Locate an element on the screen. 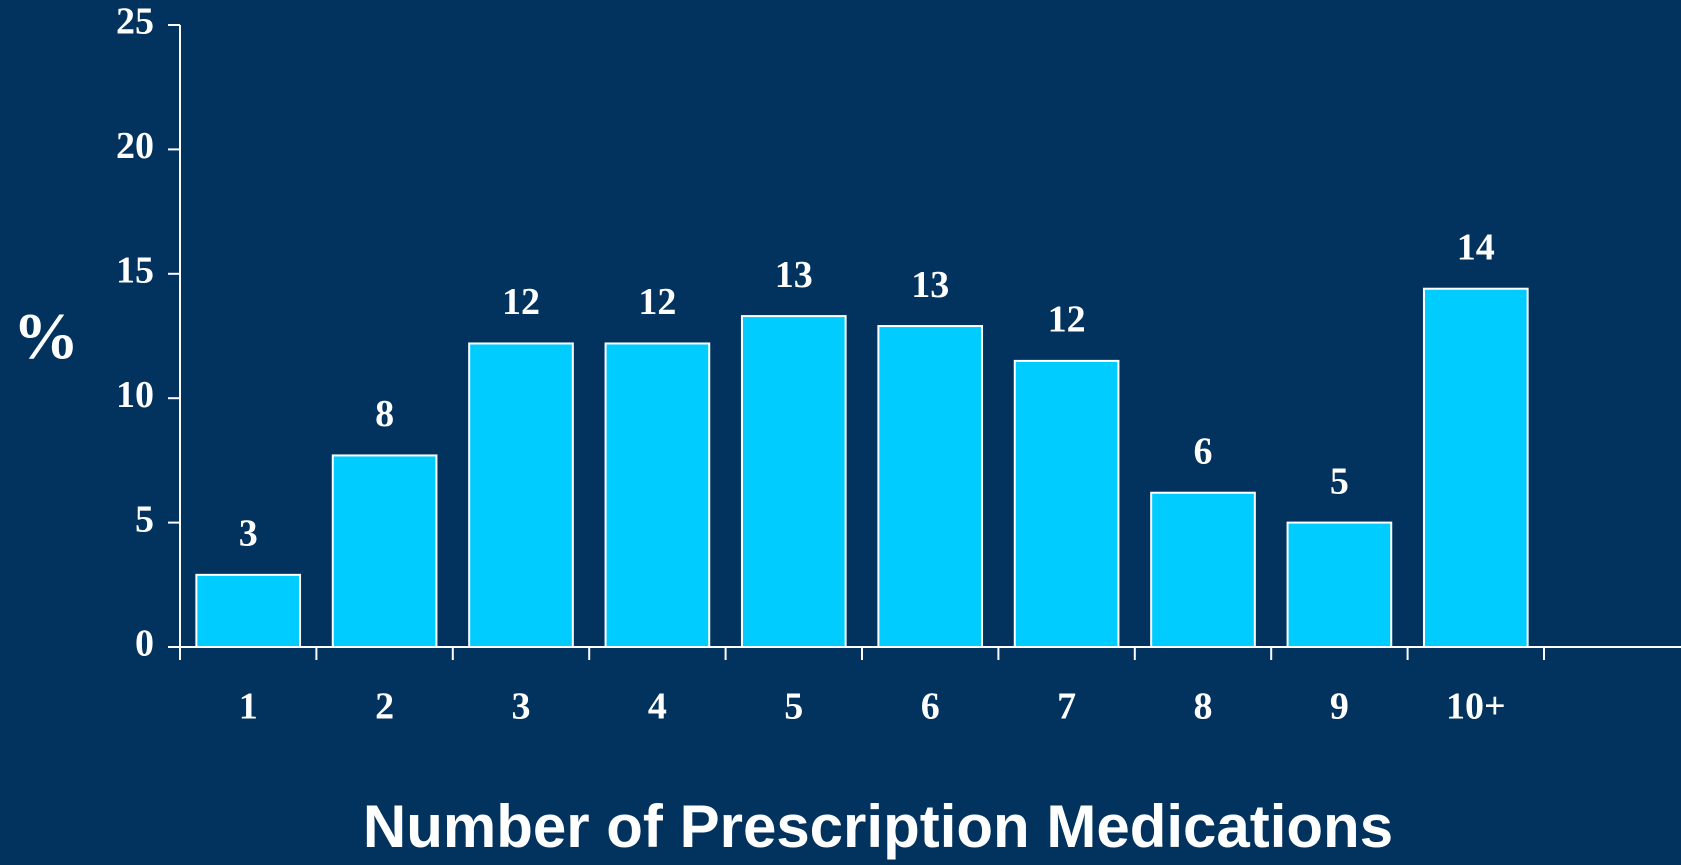  x-tick-label: 4 is located at coordinates (657, 707).